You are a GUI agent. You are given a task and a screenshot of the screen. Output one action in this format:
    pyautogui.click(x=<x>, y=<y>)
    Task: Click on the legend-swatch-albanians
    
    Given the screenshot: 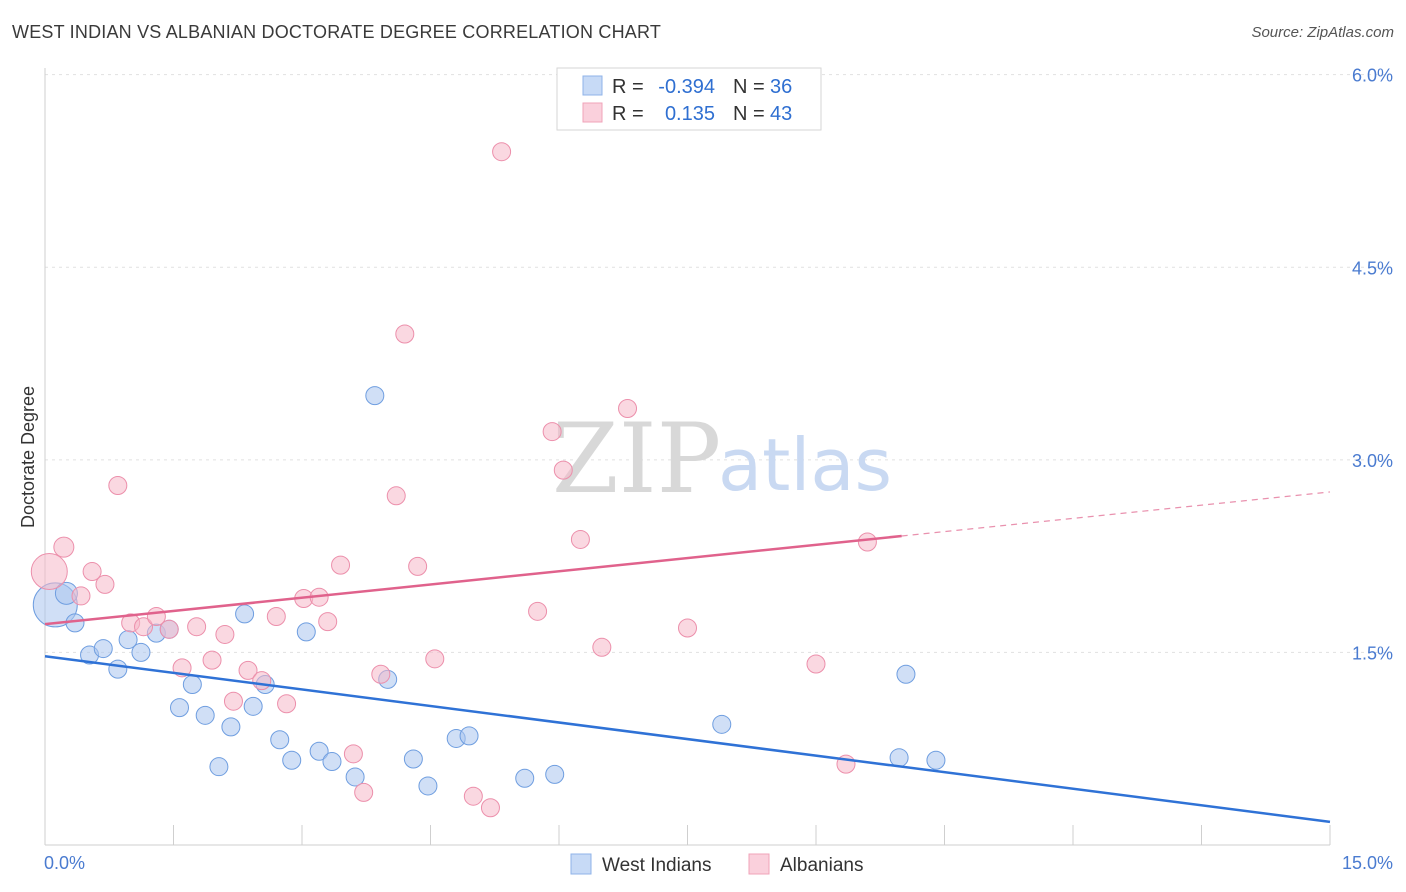 What is the action you would take?
    pyautogui.click(x=592, y=112)
    